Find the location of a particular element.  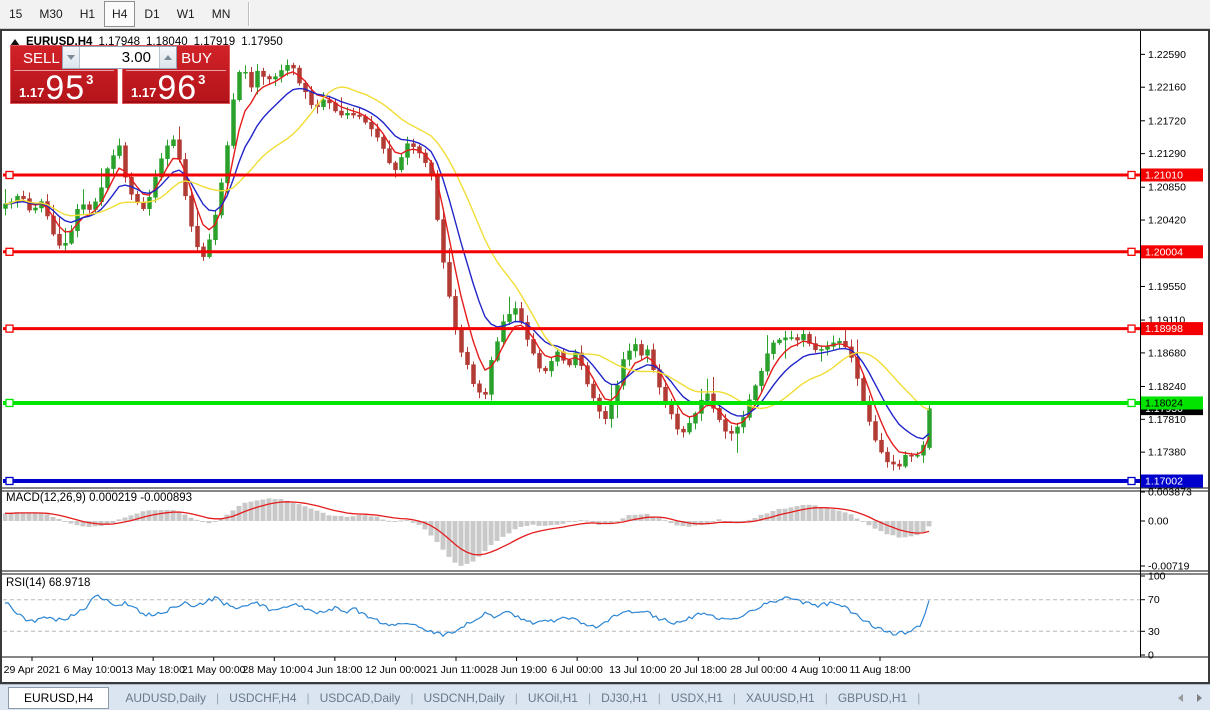

macd-histogram is located at coordinates (467, 532).